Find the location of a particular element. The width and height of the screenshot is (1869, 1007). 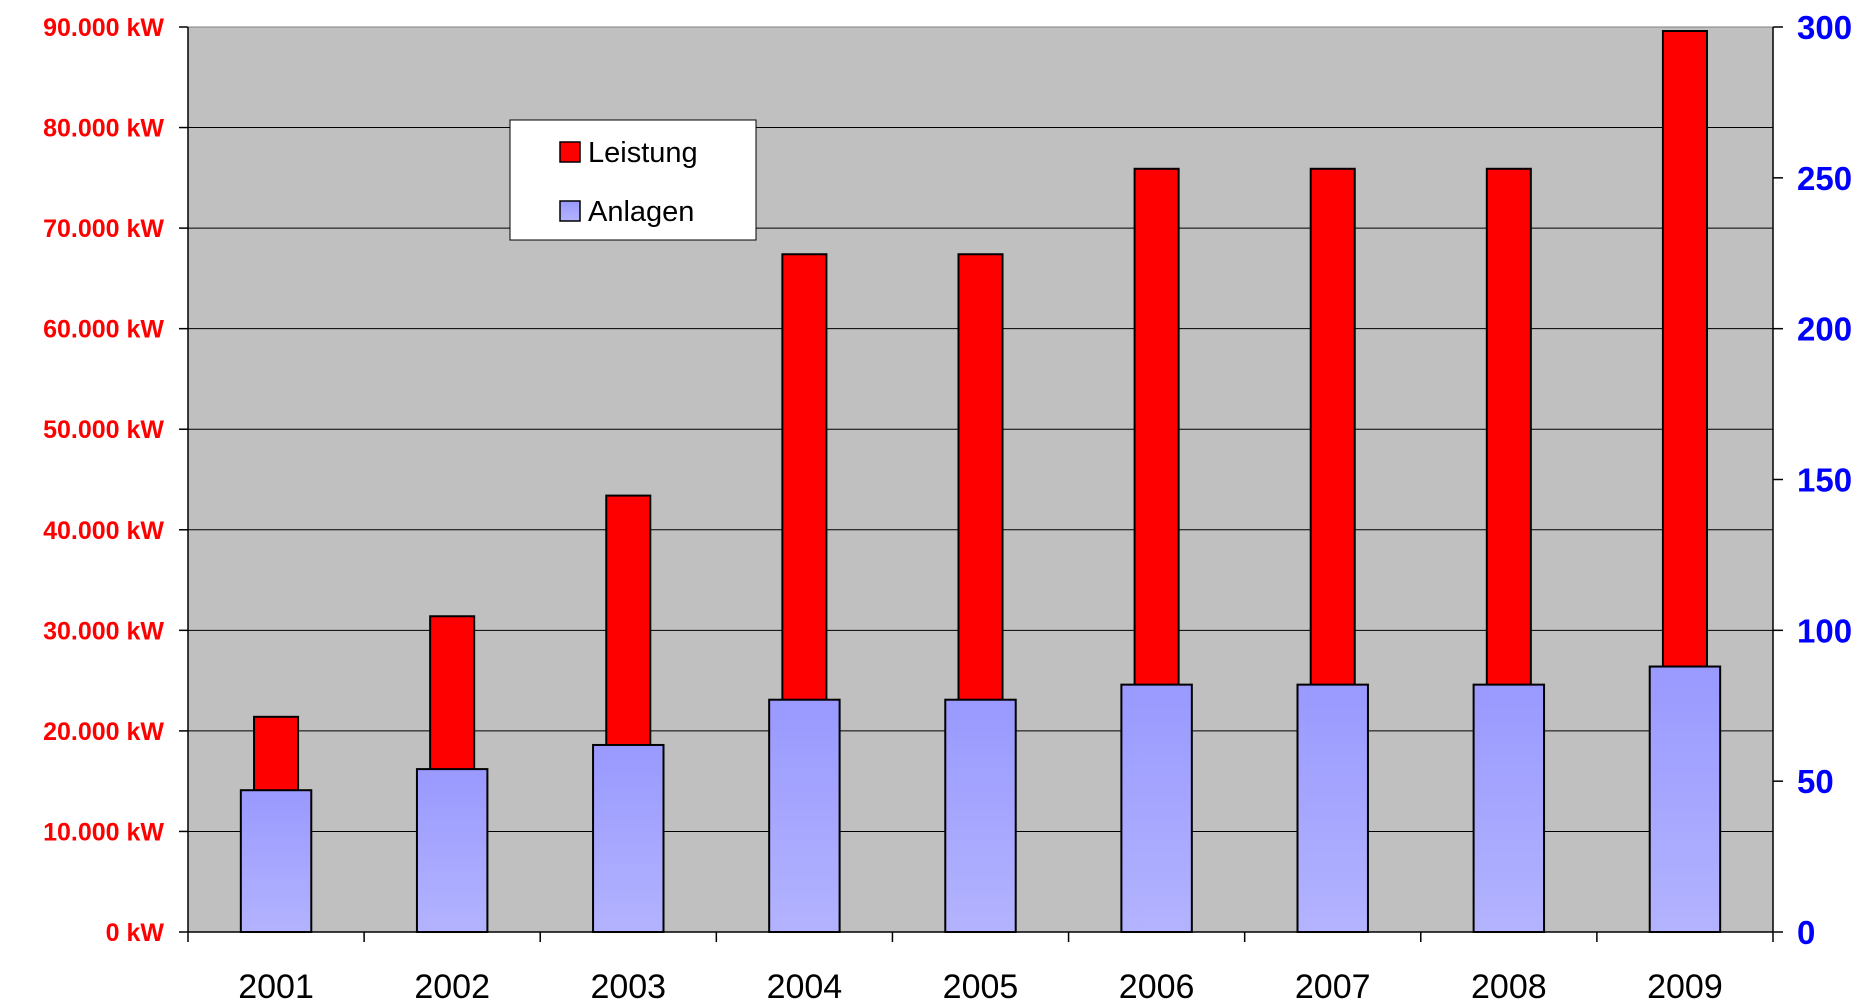

x-tick-label: 2003 is located at coordinates (628, 987).